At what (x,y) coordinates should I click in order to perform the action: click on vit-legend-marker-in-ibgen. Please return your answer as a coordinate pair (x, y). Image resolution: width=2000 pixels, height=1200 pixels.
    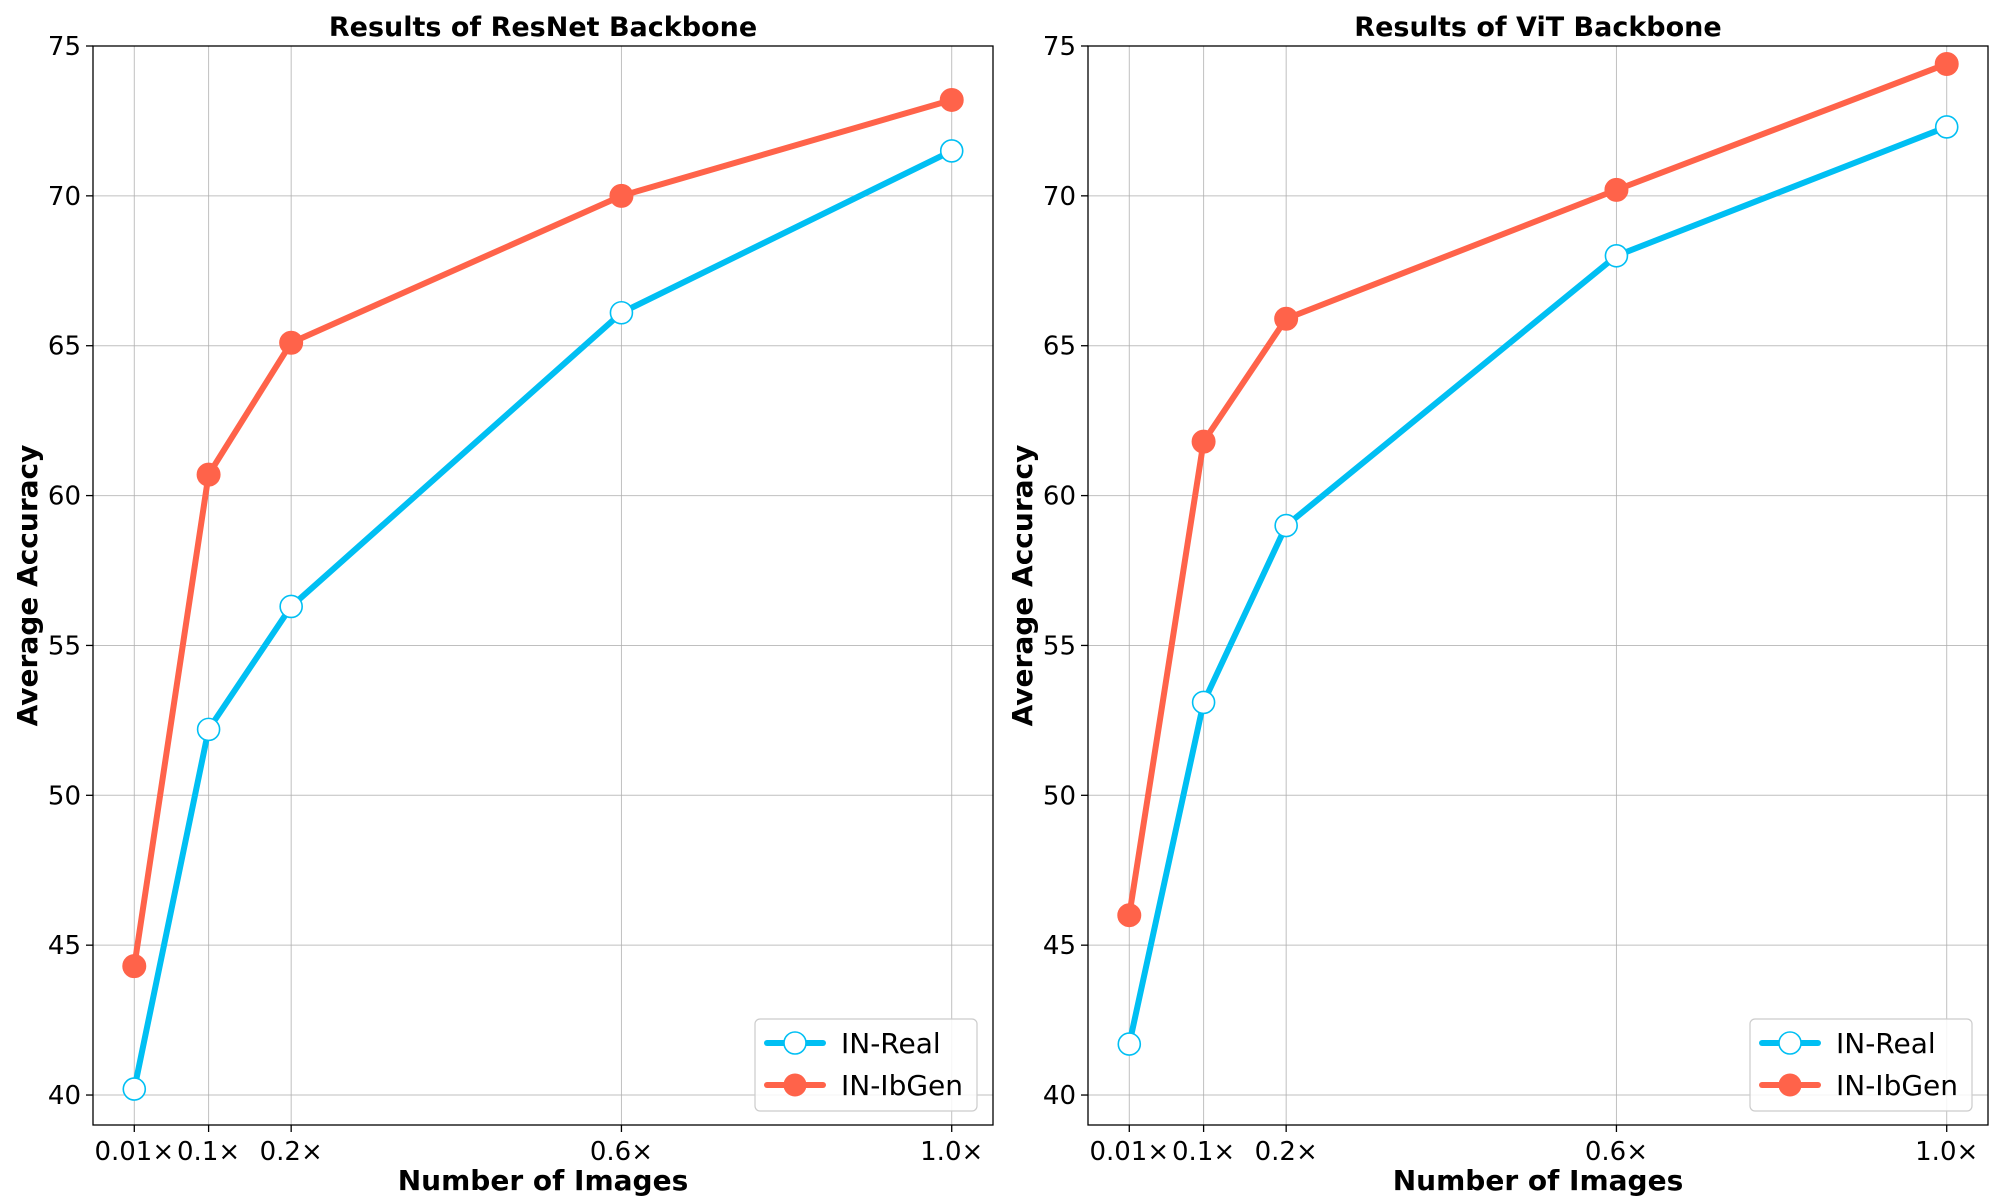
    Looking at the image, I should click on (1790, 1085).